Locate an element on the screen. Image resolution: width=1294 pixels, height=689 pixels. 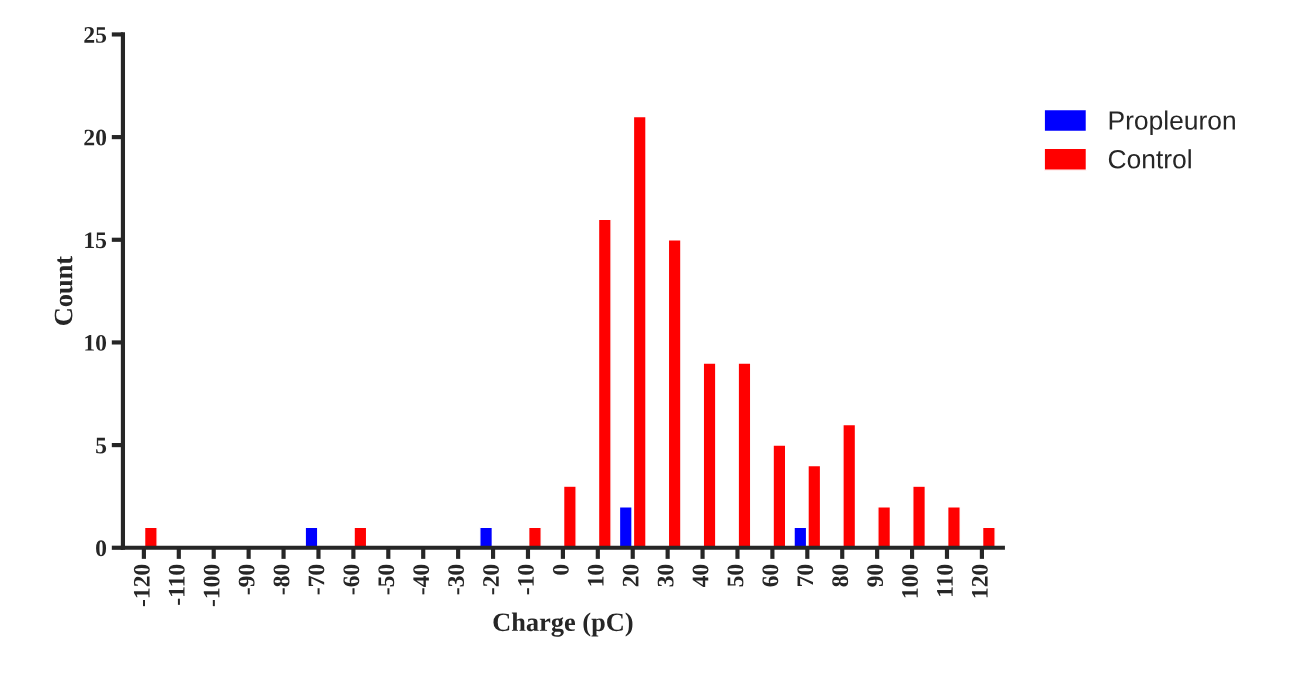
x-tick-label: -40 is located at coordinates (421, 579).